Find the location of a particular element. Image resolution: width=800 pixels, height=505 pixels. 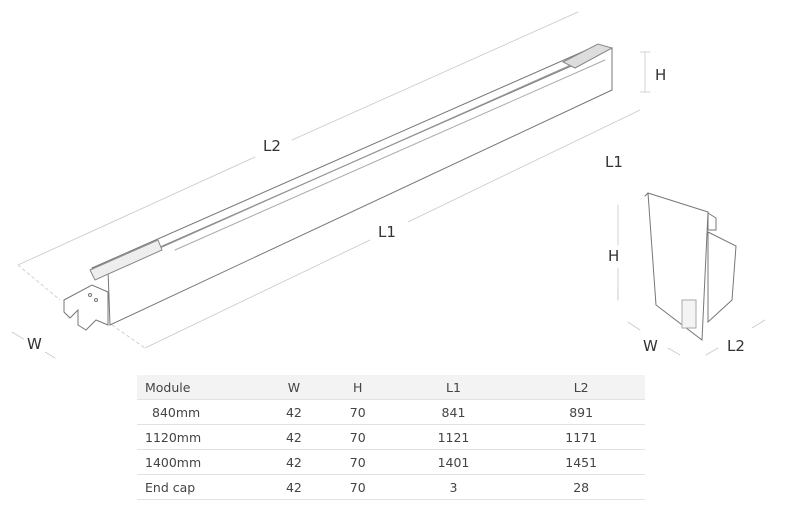

endcap-dimension-w: W is located at coordinates (650, 346).